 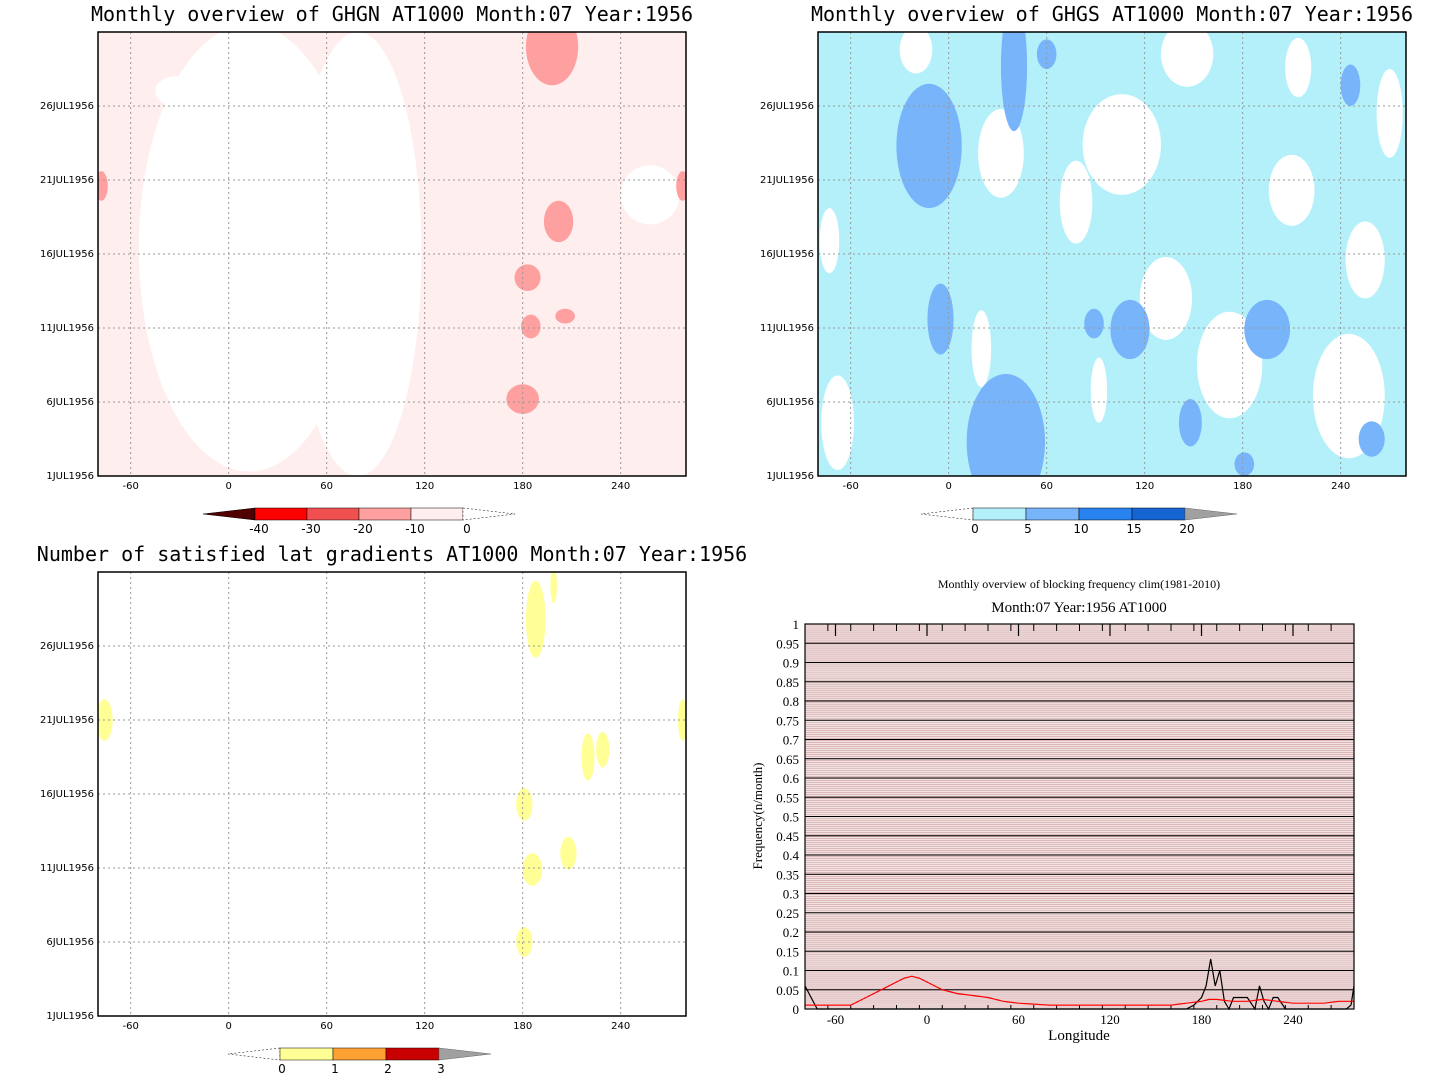 What do you see at coordinates (791, 778) in the screenshot?
I see `y-tick-label: 0.6` at bounding box center [791, 778].